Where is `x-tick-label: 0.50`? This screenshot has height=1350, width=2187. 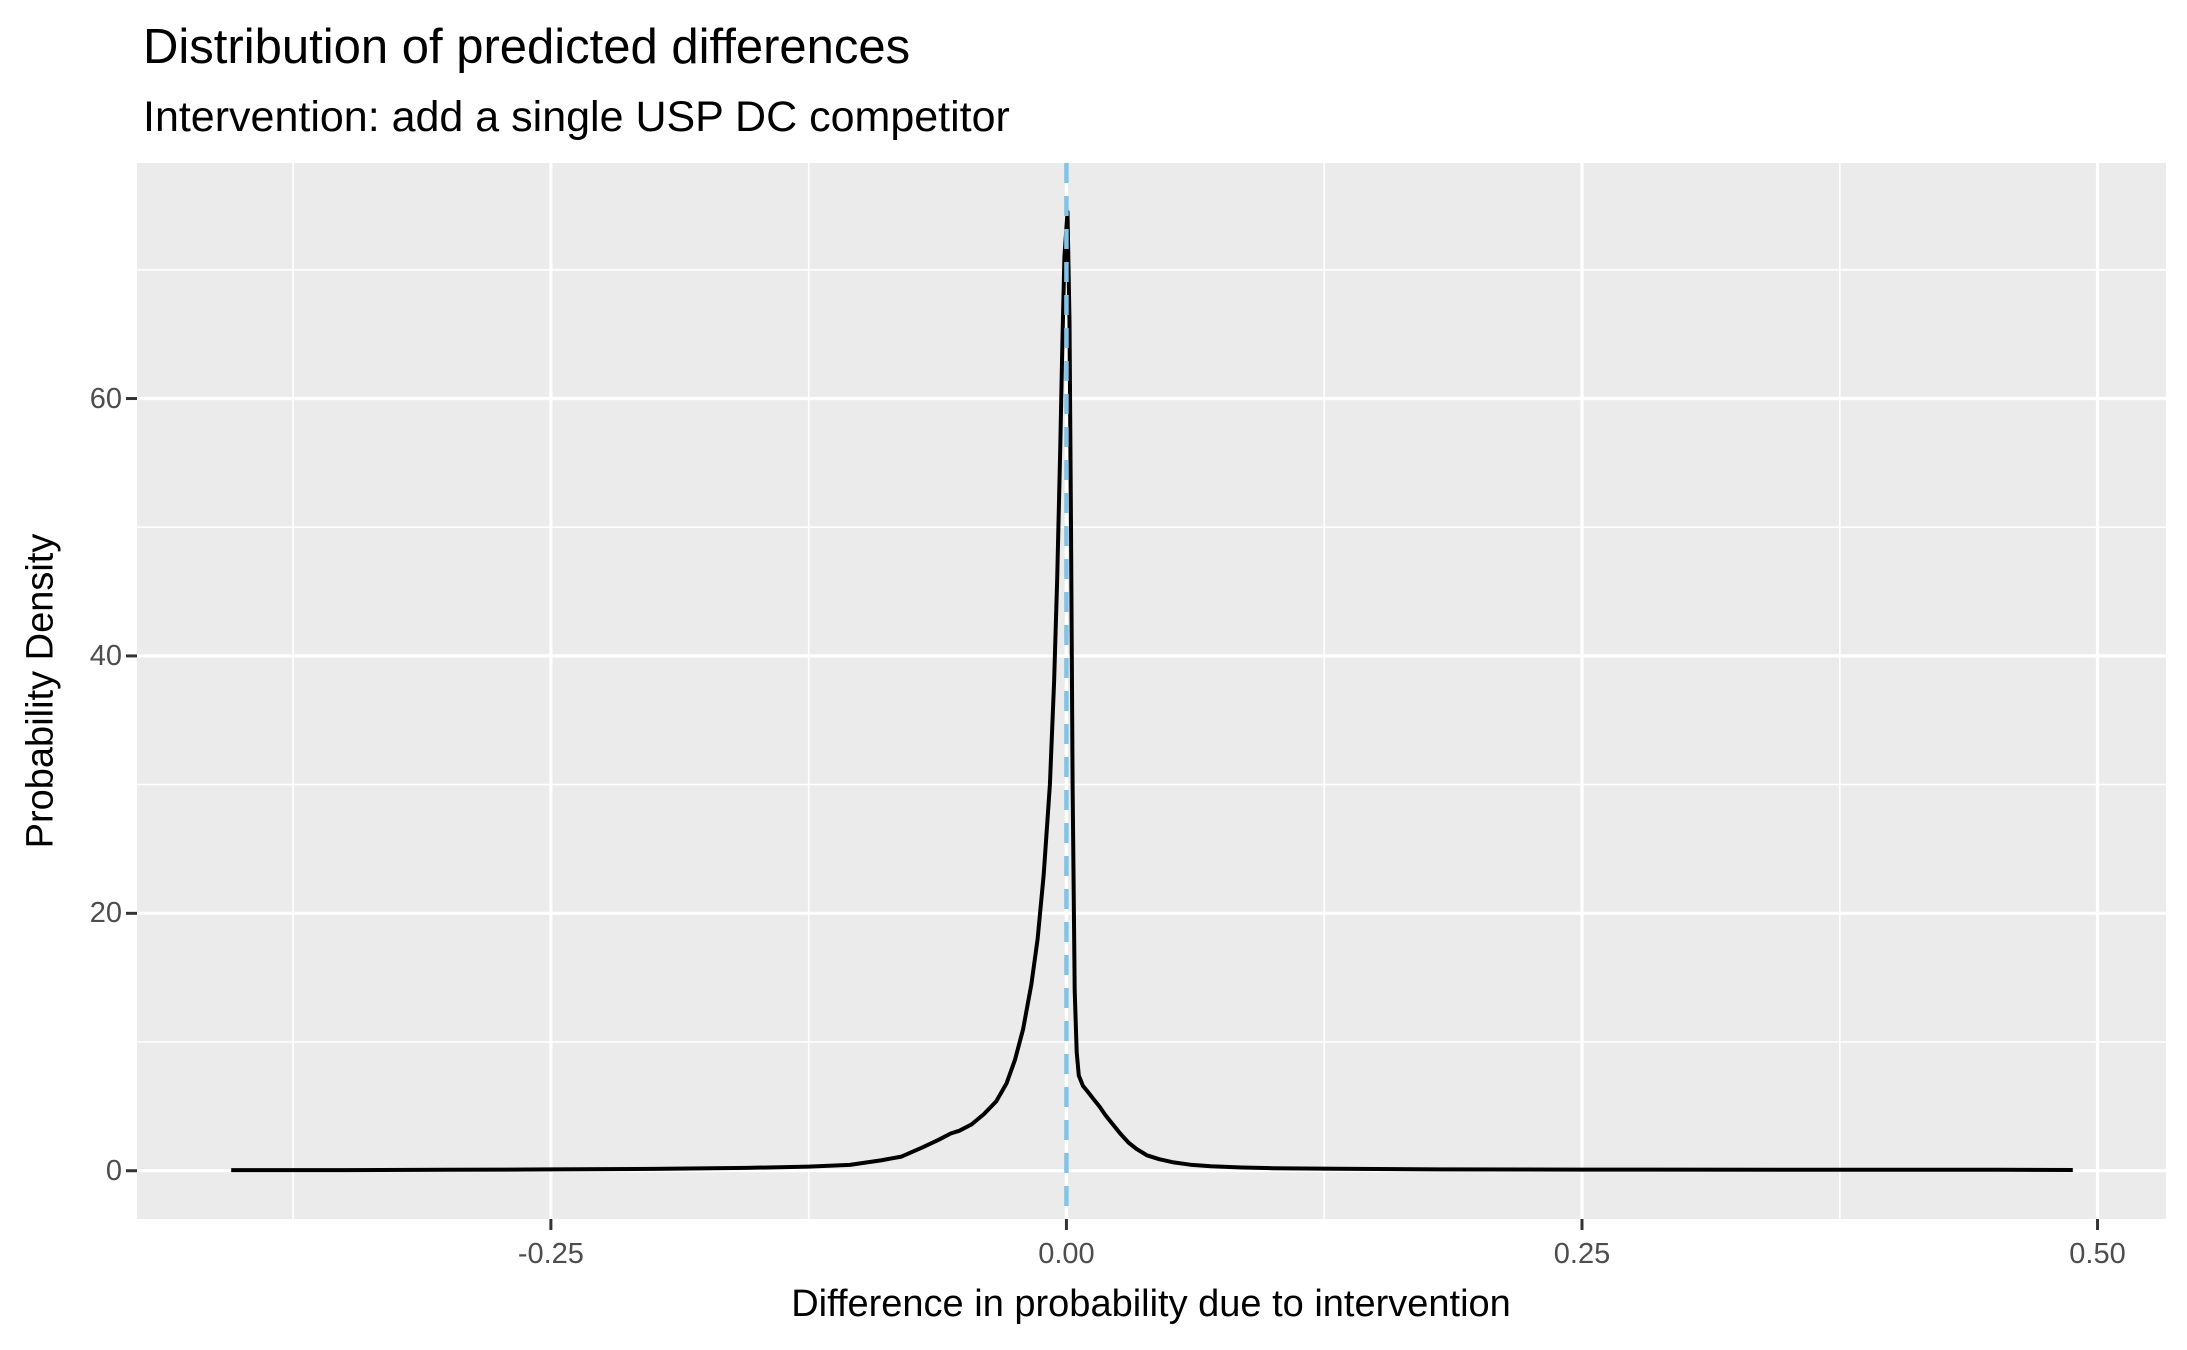
x-tick-label: 0.50 is located at coordinates (2097, 1254).